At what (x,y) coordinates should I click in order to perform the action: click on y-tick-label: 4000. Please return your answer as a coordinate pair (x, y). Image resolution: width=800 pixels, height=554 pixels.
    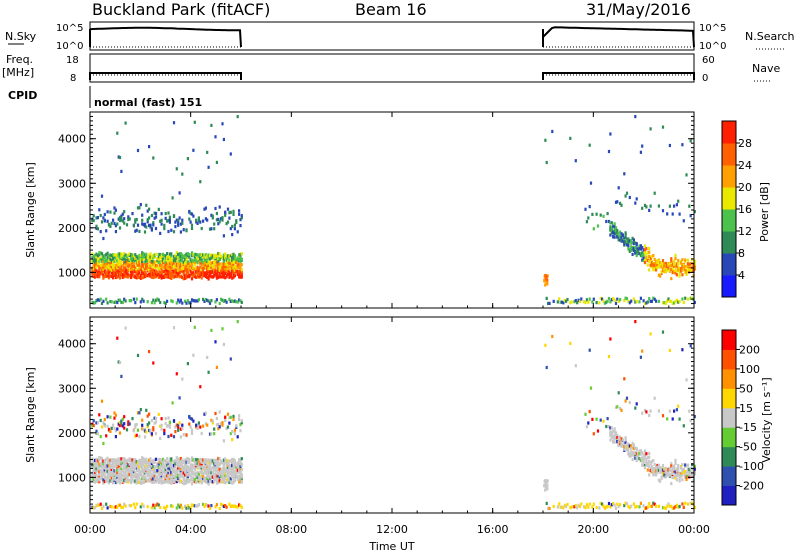
    Looking at the image, I should click on (72, 139).